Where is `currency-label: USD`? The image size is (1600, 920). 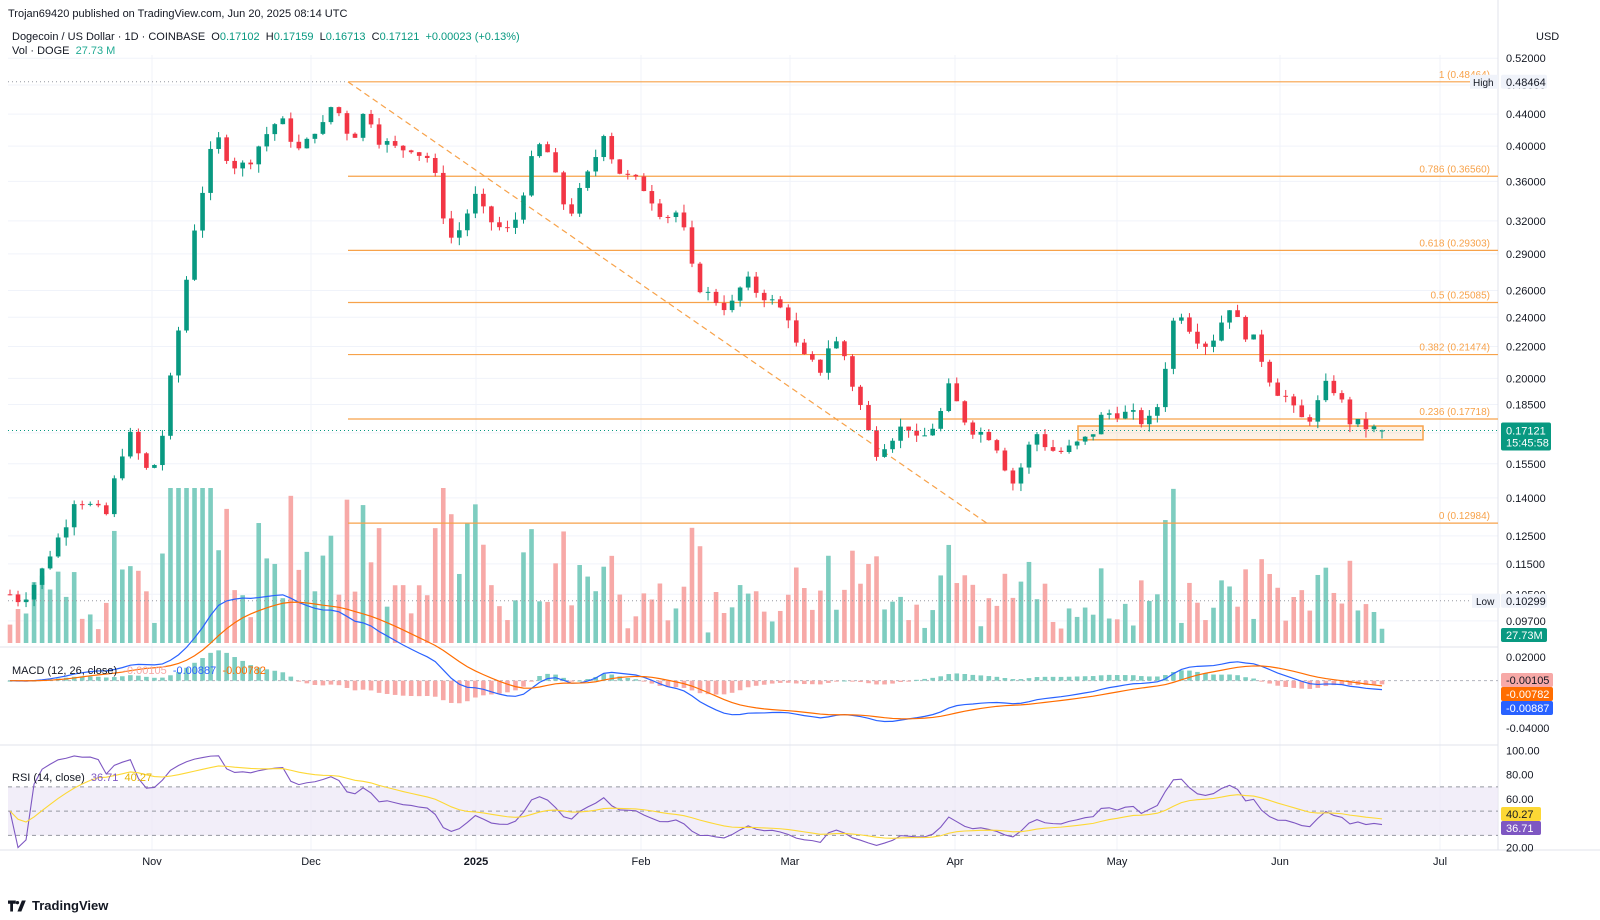 currency-label: USD is located at coordinates (1548, 37).